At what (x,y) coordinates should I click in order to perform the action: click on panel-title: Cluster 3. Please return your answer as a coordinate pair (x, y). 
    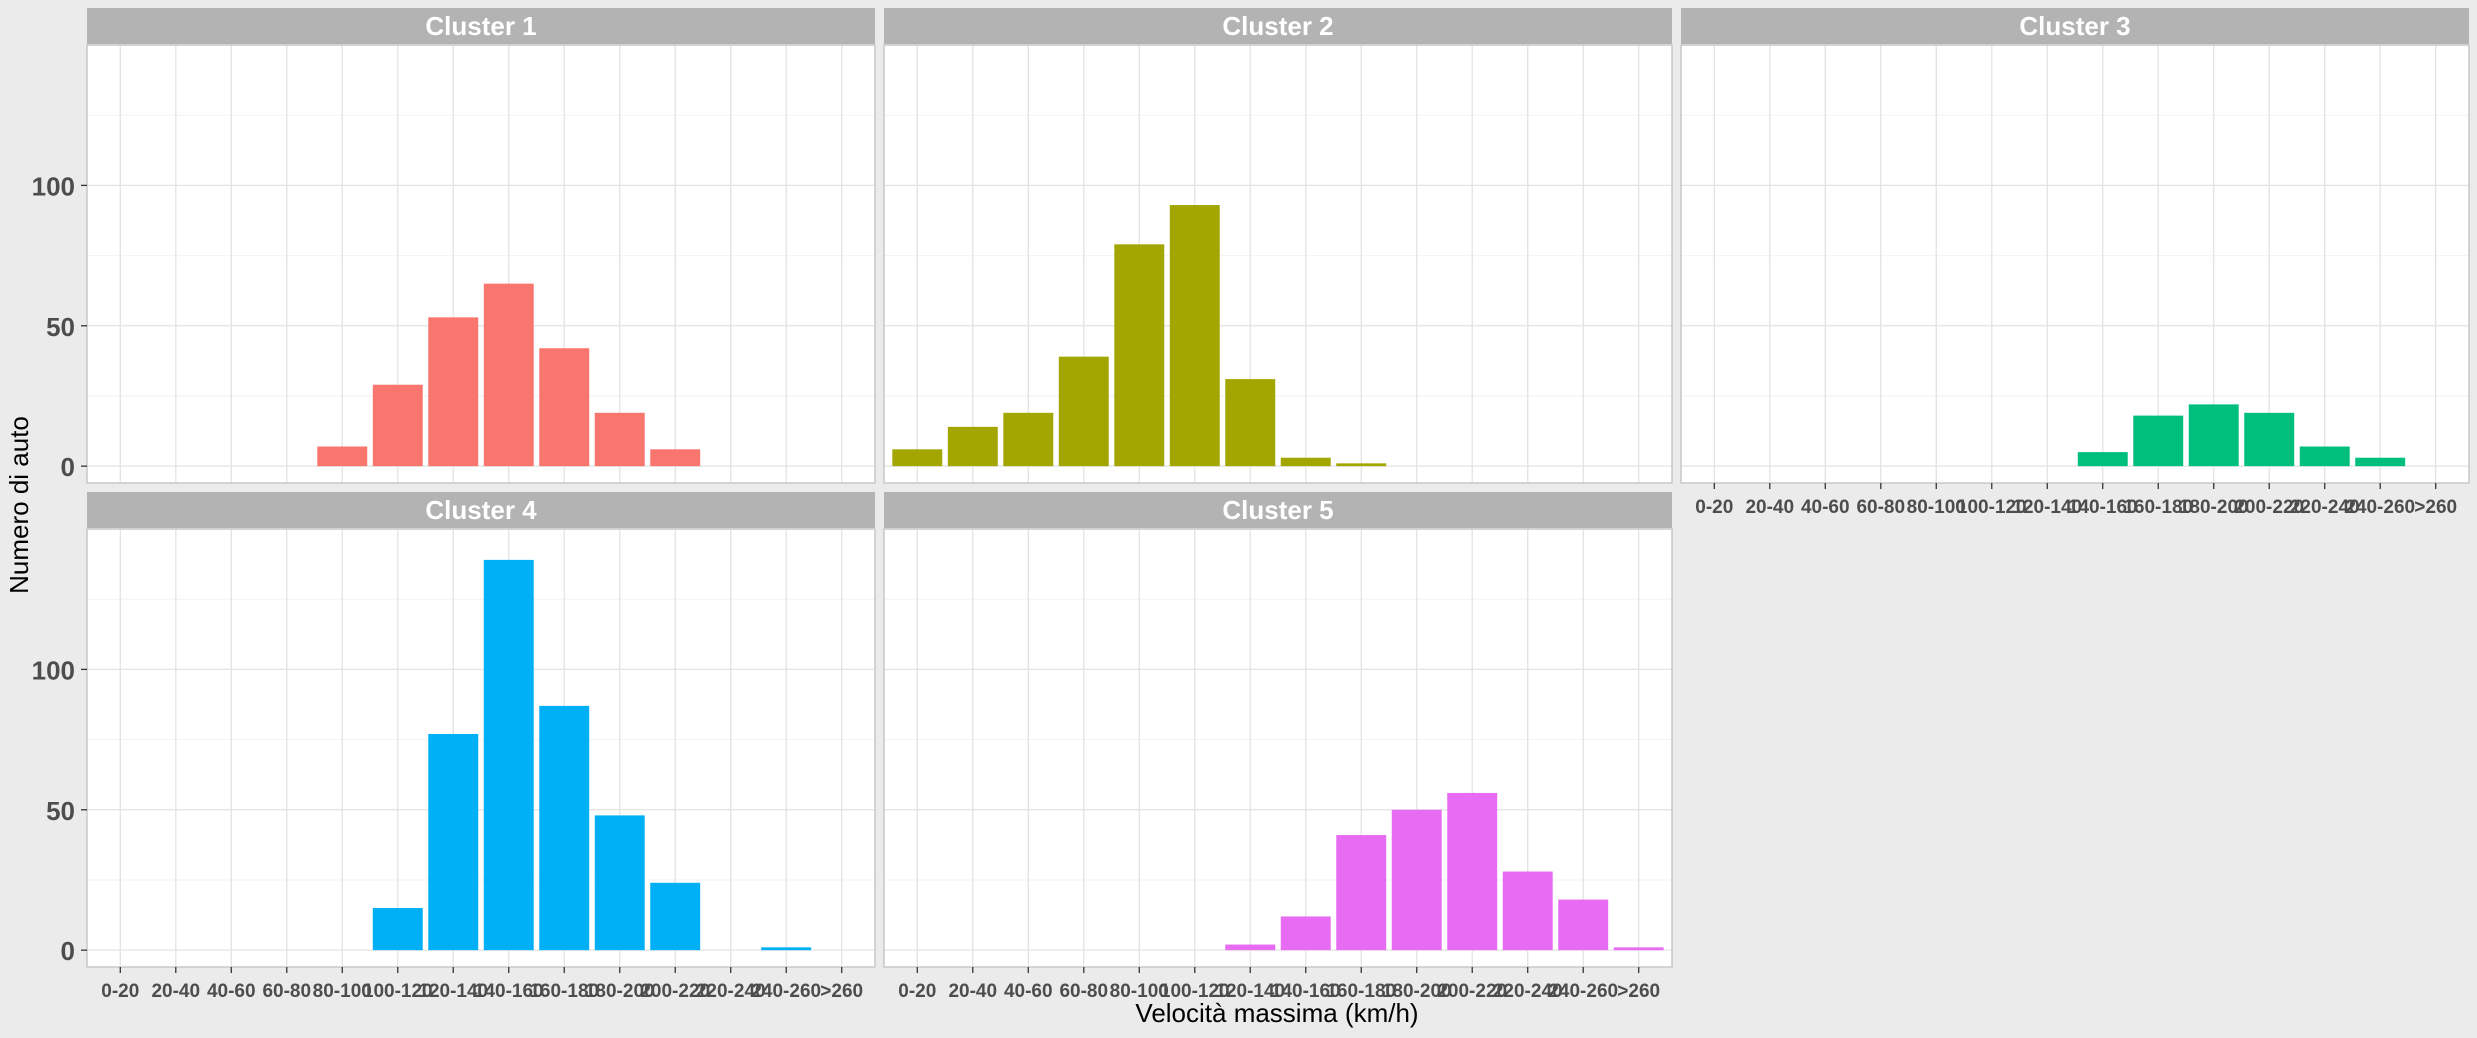
    Looking at the image, I should click on (2074, 26).